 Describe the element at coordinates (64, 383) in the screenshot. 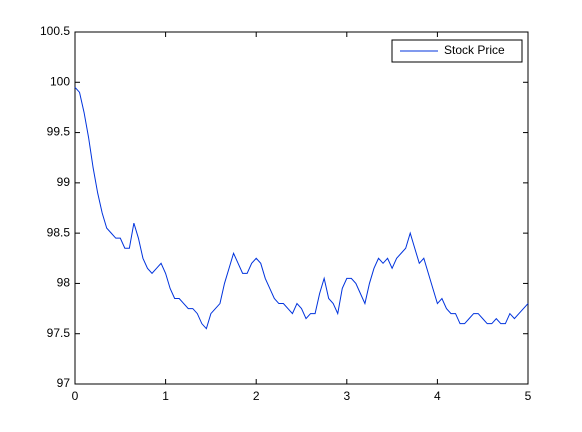

I see `y-tick-label: 97` at that location.